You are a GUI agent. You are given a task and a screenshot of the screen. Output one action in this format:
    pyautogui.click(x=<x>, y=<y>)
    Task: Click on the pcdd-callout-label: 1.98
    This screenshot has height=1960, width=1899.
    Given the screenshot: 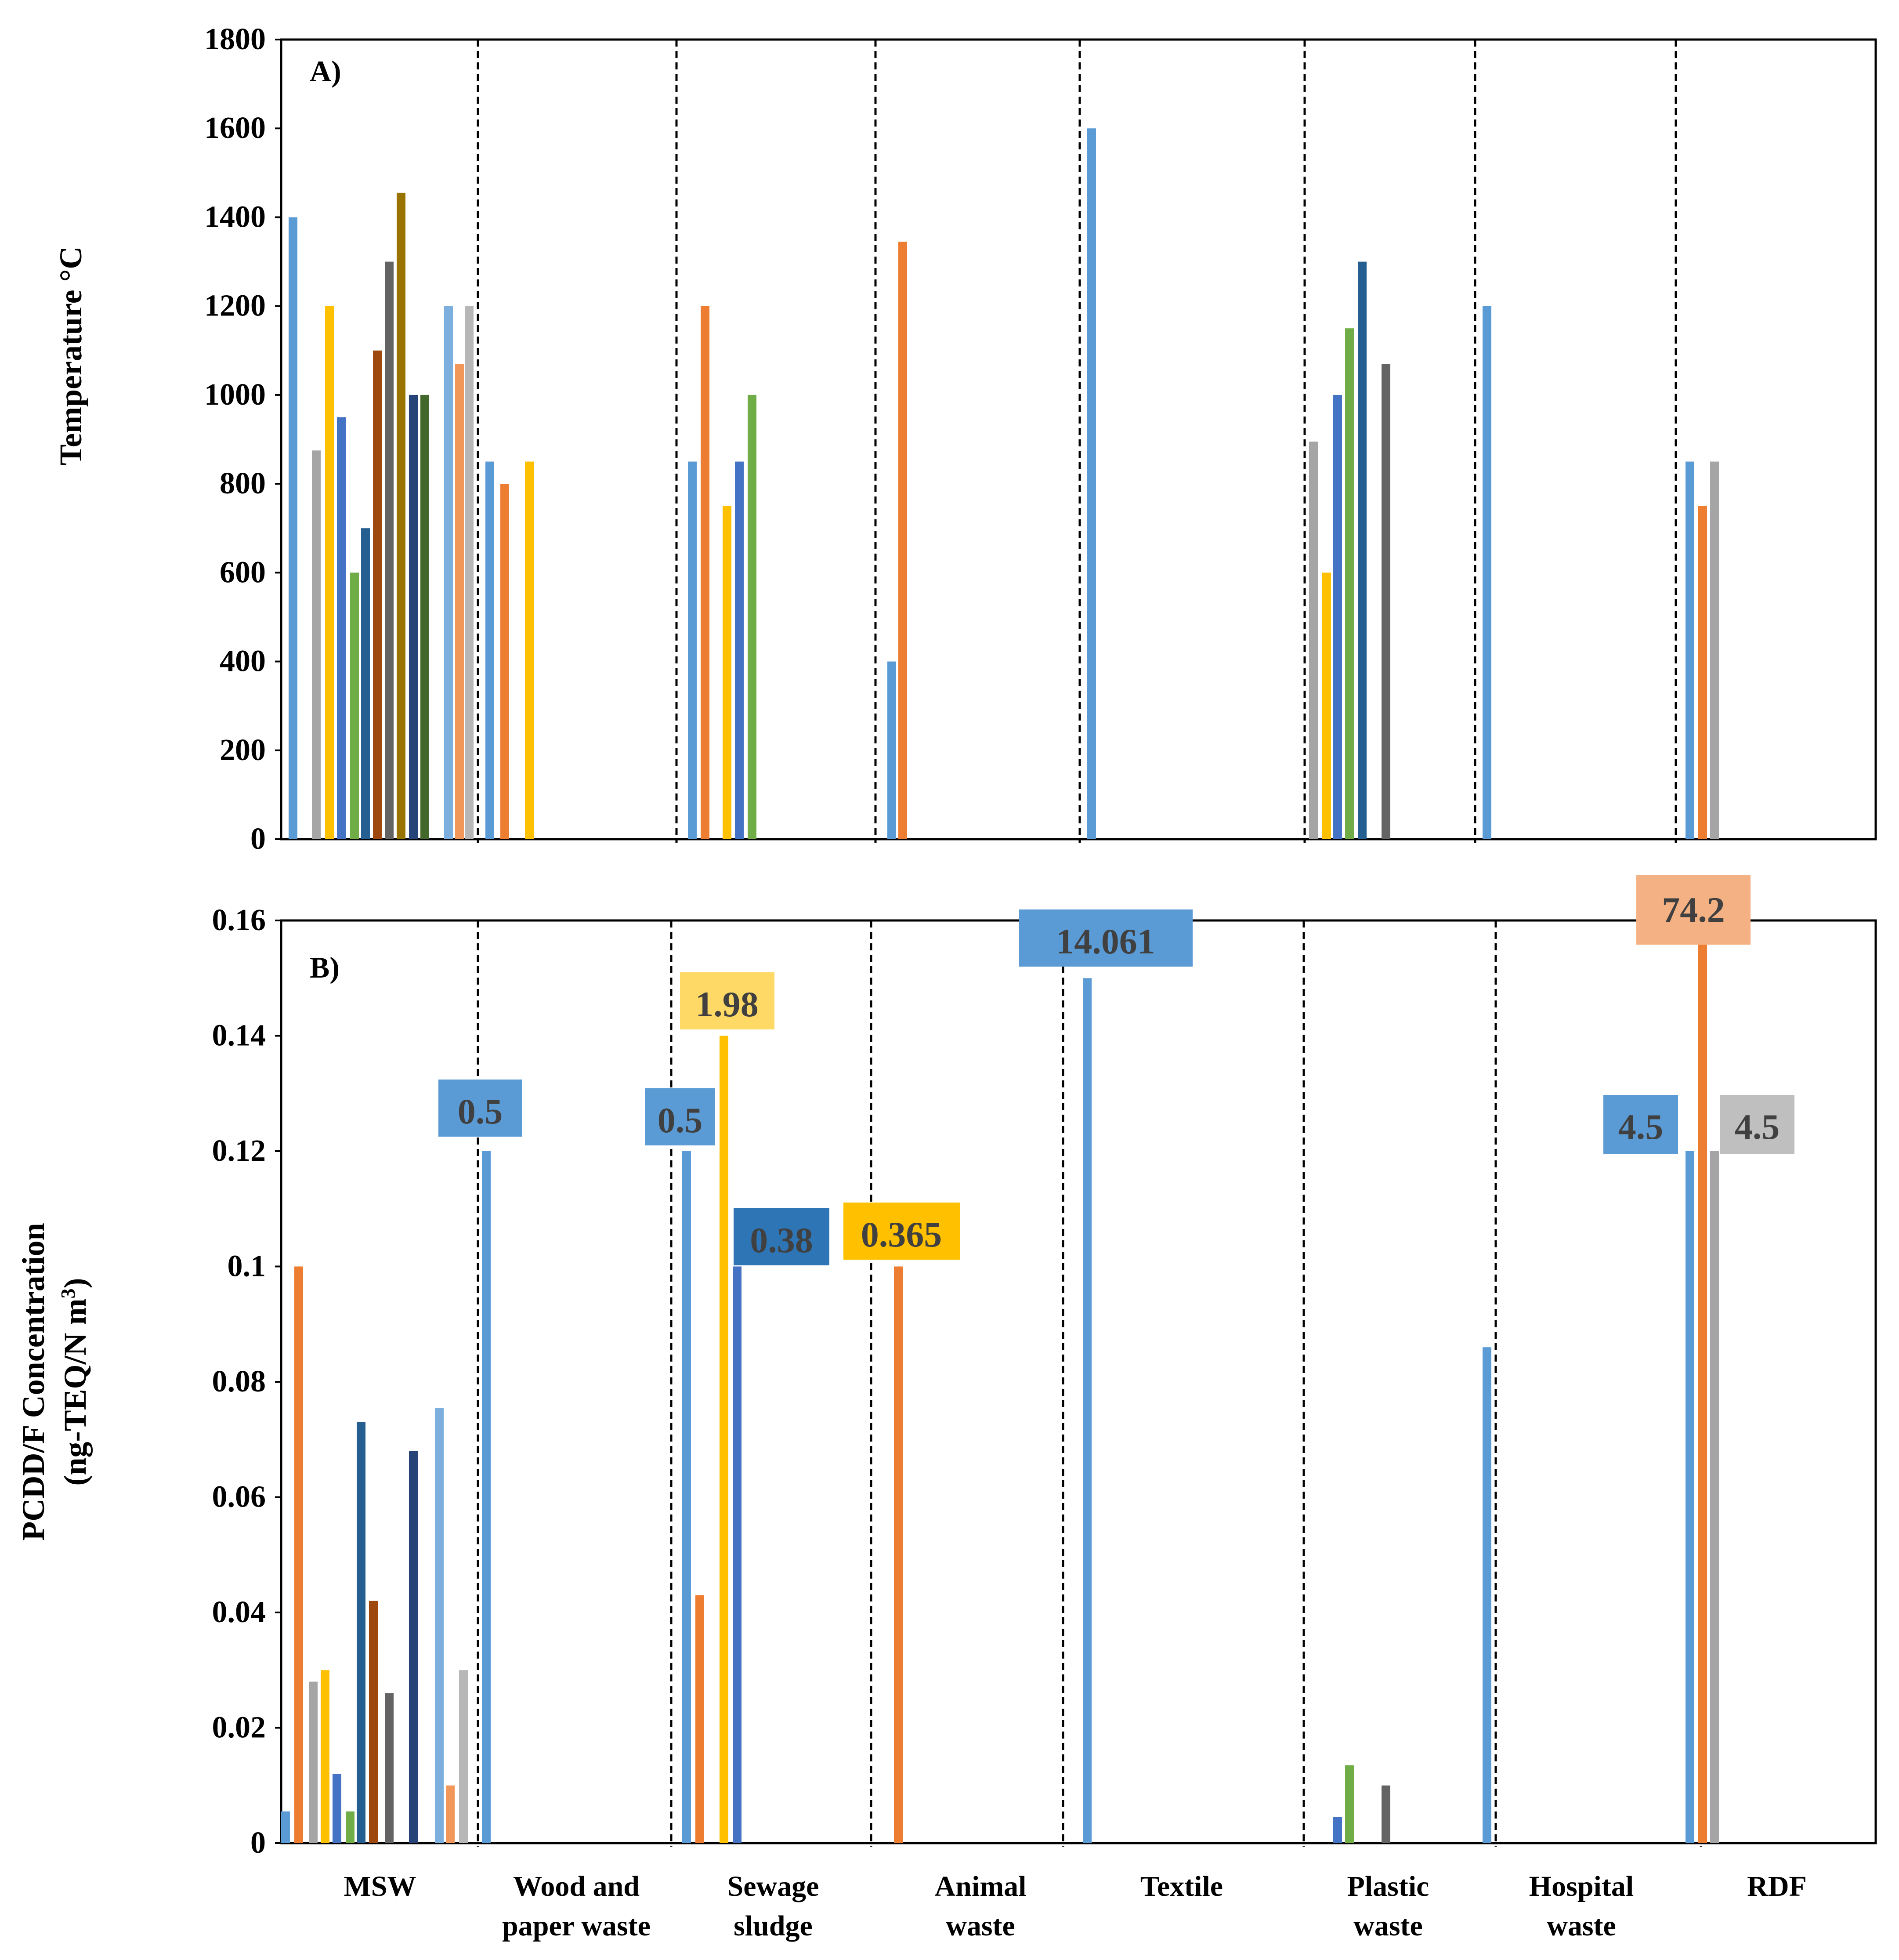 What is the action you would take?
    pyautogui.click(x=727, y=1004)
    